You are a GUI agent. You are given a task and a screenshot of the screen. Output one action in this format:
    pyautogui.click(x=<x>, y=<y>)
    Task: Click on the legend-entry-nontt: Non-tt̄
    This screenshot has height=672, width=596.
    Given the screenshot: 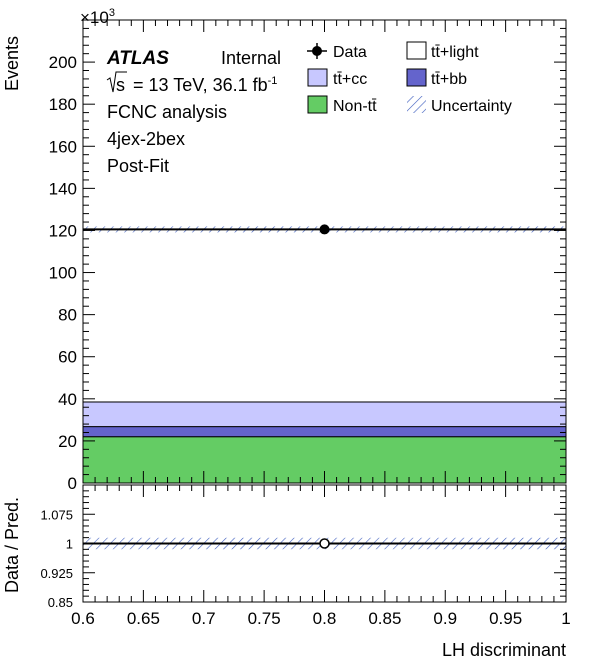 What is the action you would take?
    pyautogui.click(x=342, y=105)
    